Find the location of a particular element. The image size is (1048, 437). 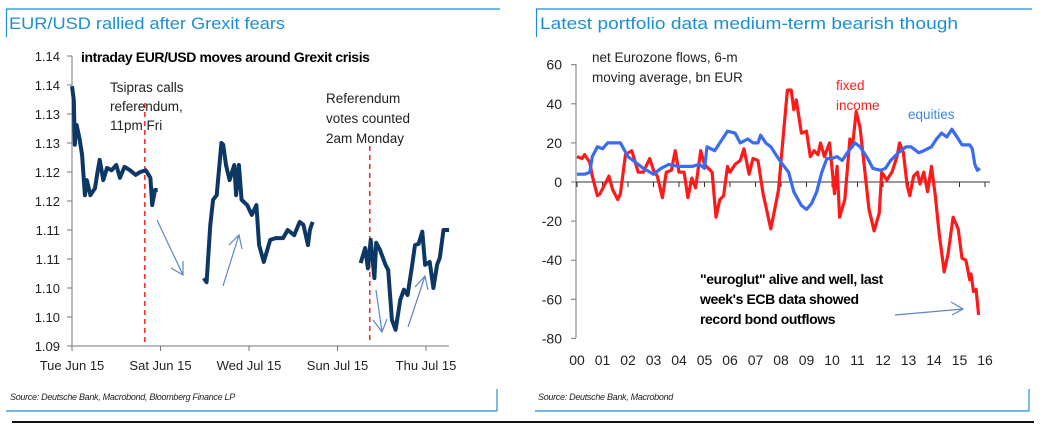

marker-1-label-line: referendum, is located at coordinates (146, 106).